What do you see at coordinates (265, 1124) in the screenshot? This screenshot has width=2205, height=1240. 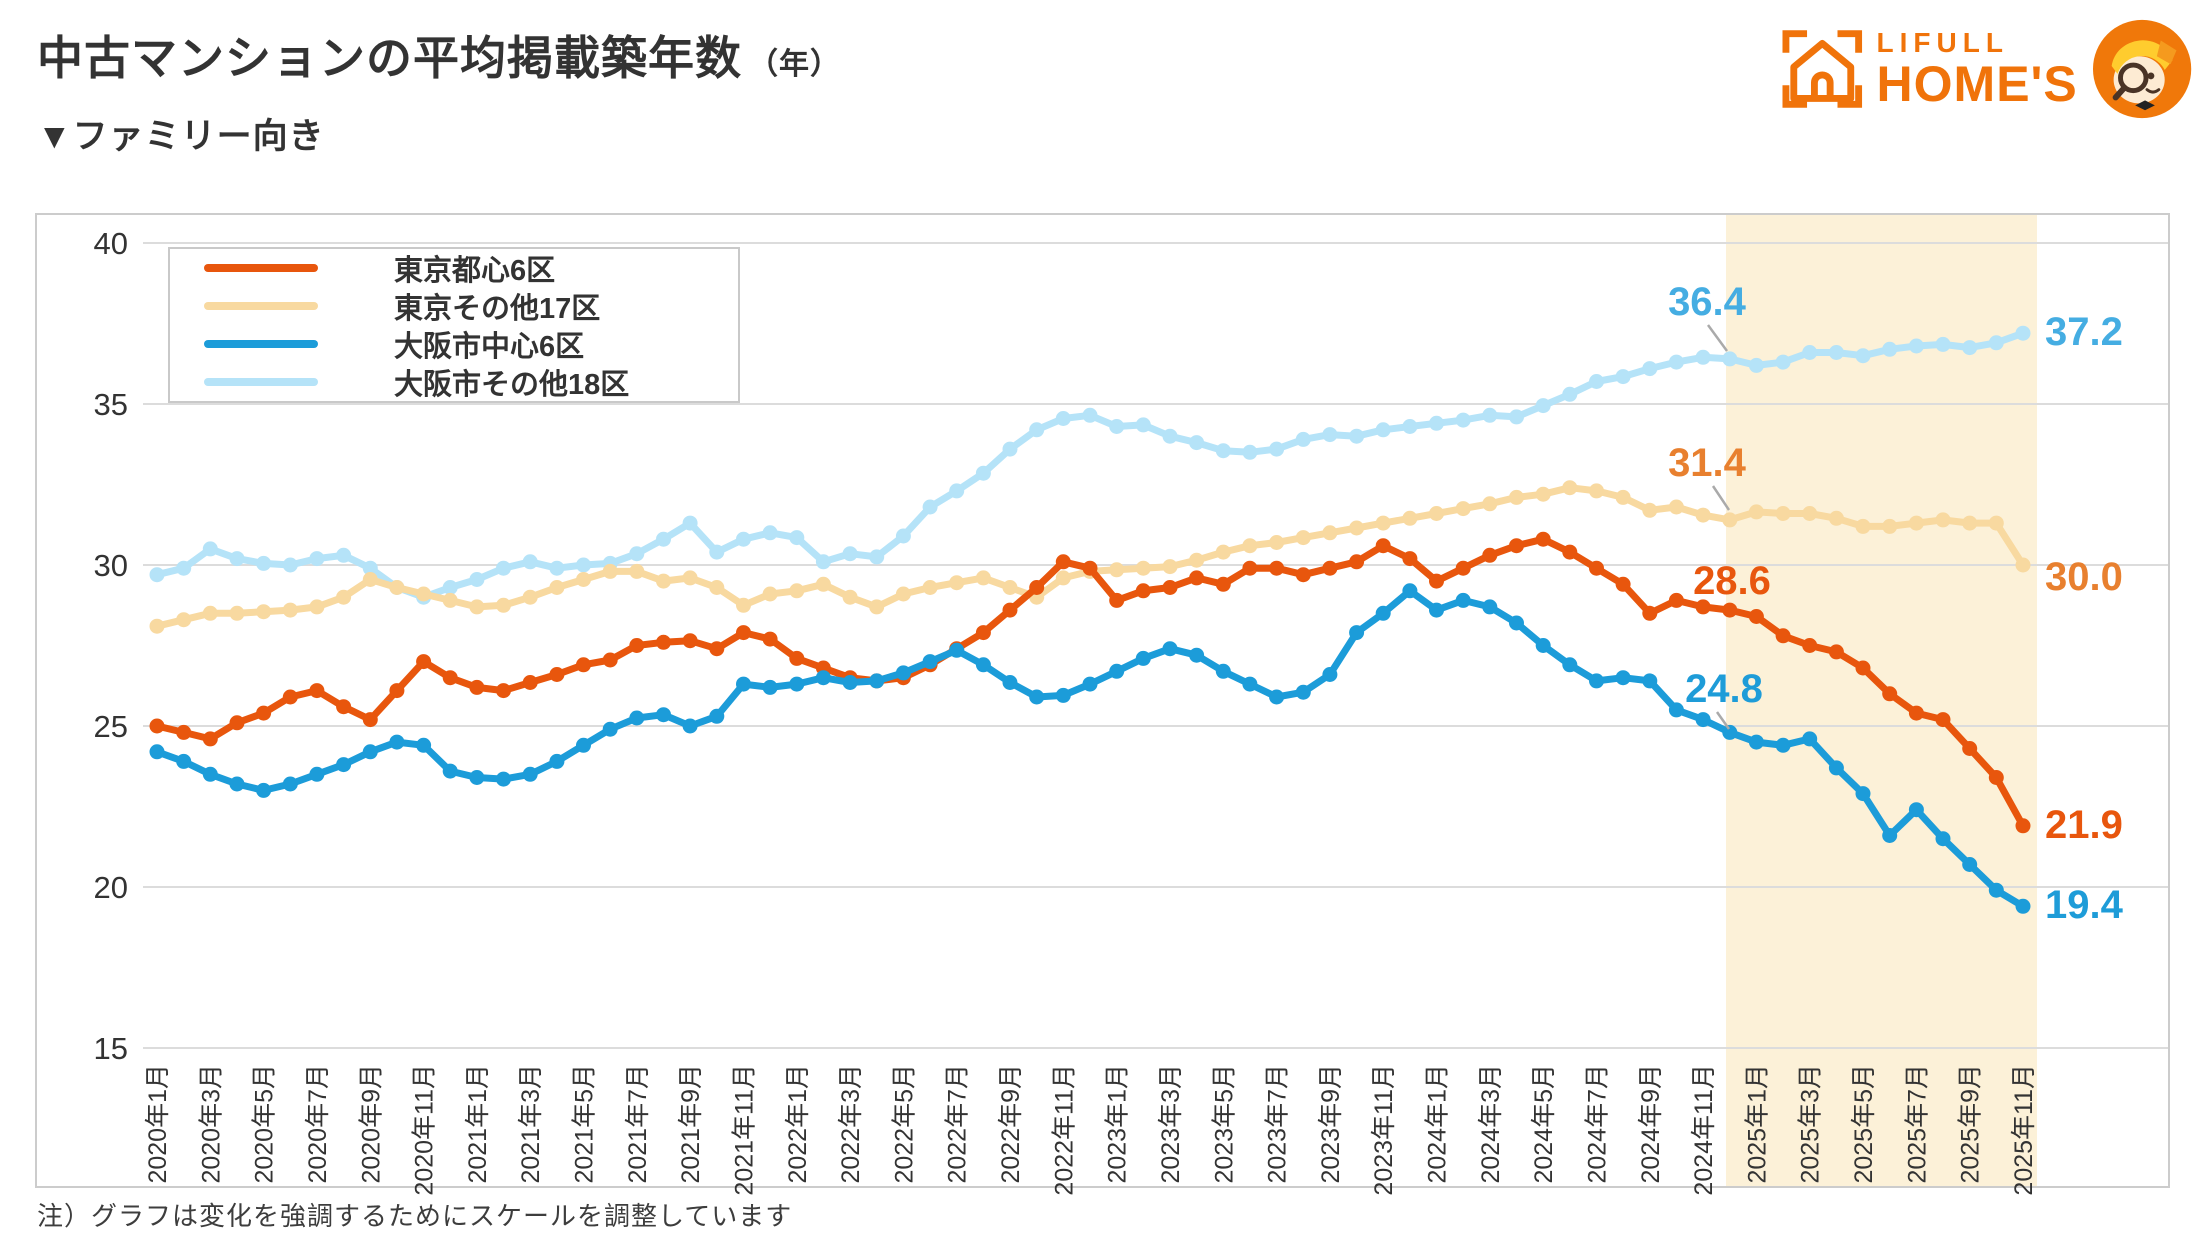 I see `x-tick-label: 2020年5月` at bounding box center [265, 1124].